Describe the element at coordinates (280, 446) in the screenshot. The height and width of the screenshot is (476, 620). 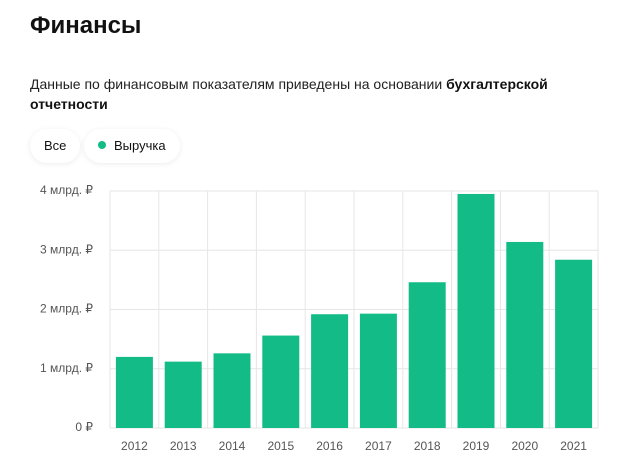
I see `x-tick-label: 2015` at that location.